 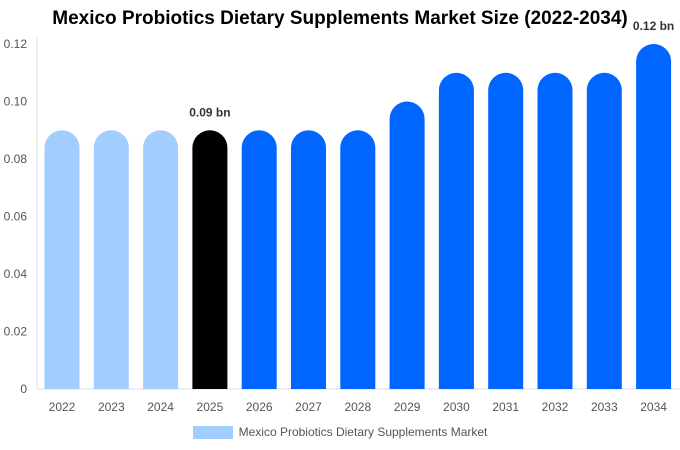 I want to click on bar-2025, so click(x=210, y=259).